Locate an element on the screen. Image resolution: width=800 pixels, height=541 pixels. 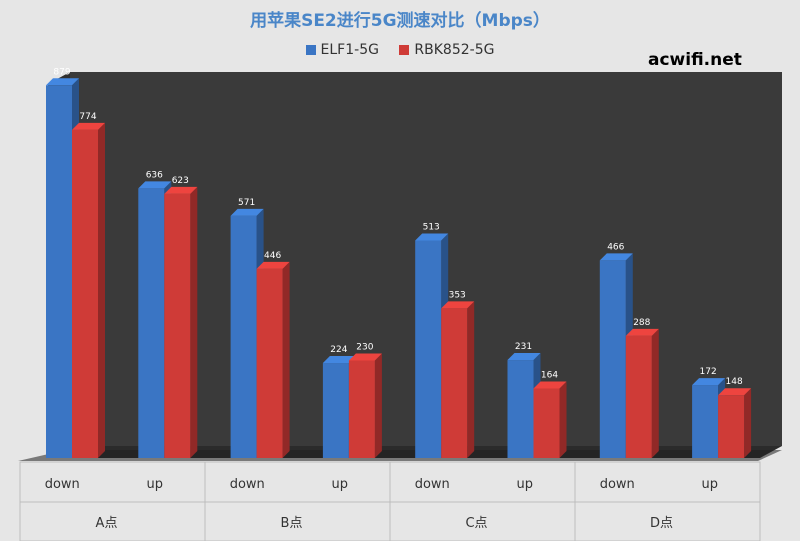
data-label: 571 is located at coordinates (246, 203).